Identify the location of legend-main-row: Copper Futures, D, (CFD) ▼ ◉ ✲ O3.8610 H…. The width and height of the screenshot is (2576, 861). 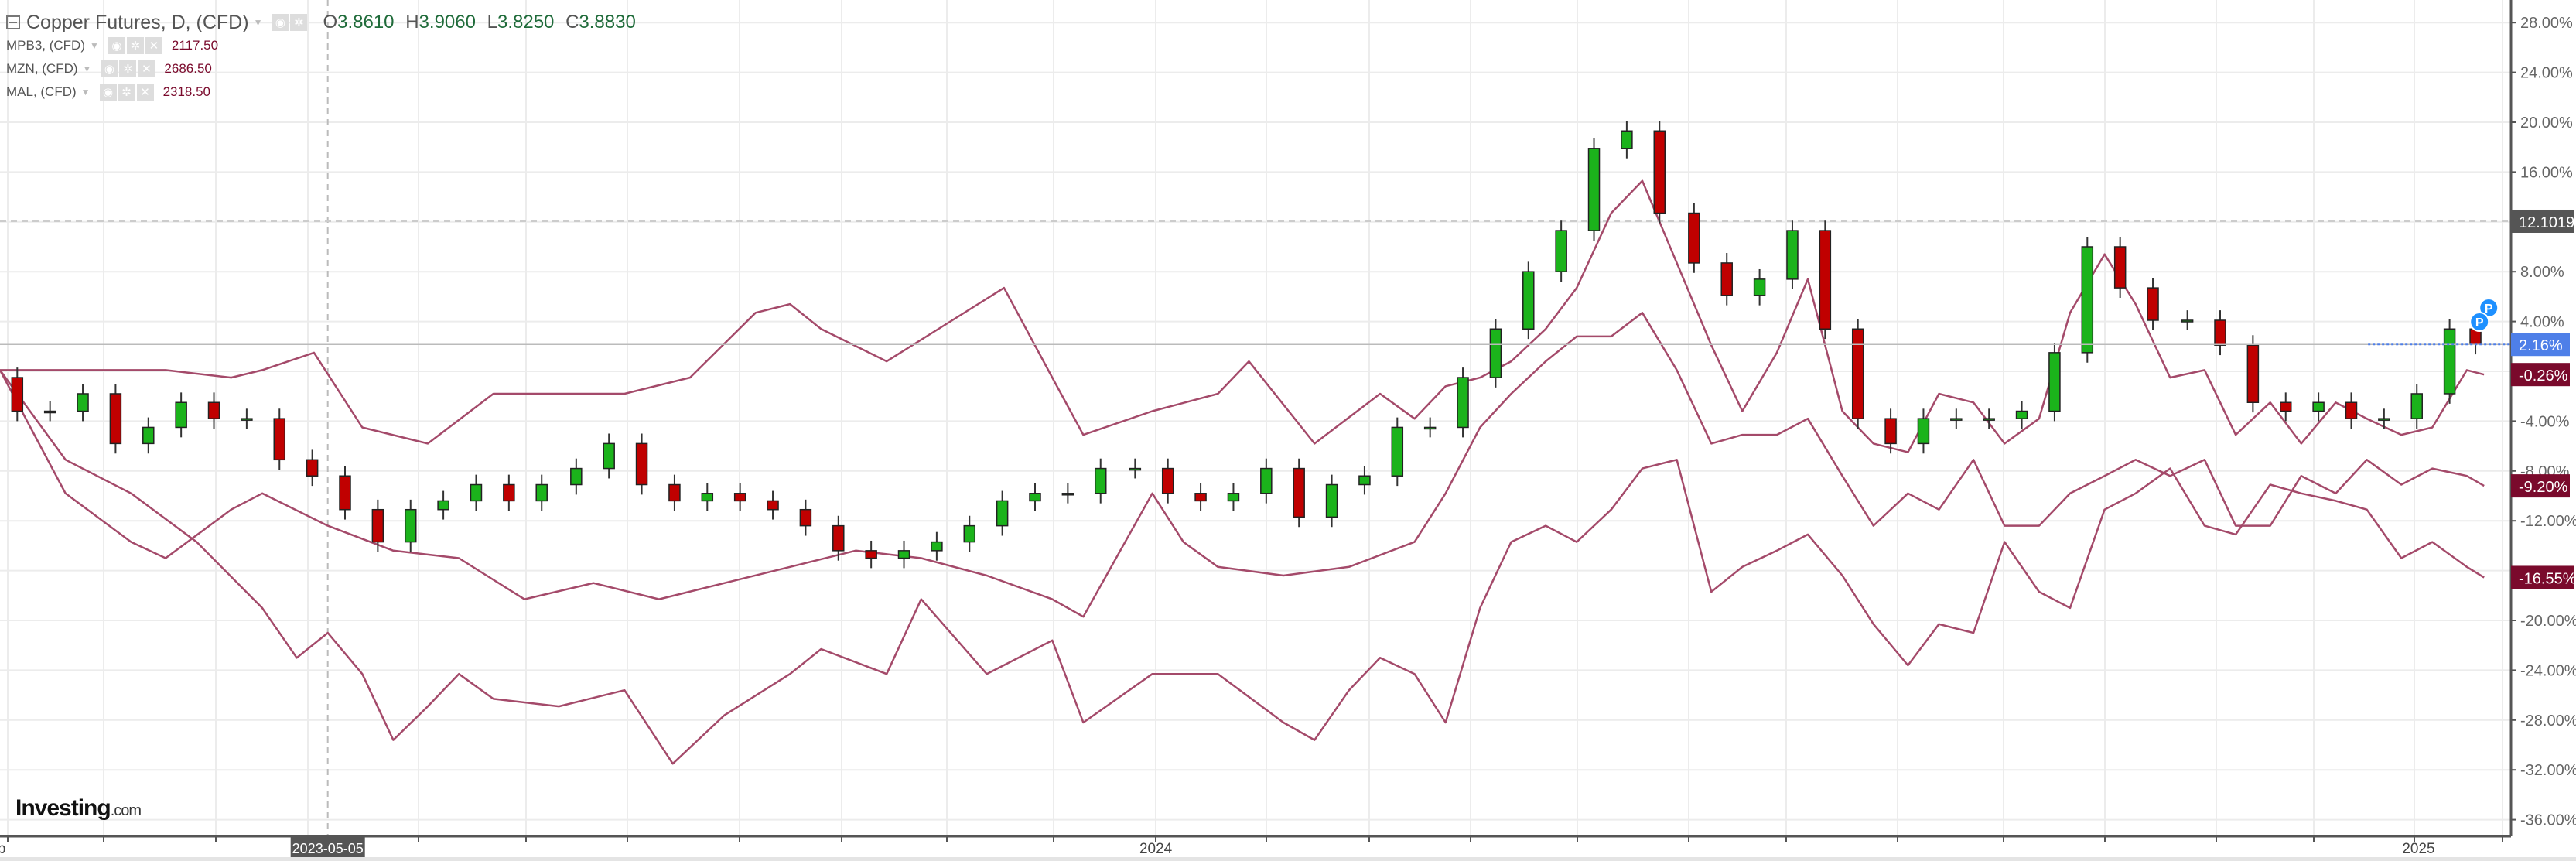
(321, 23).